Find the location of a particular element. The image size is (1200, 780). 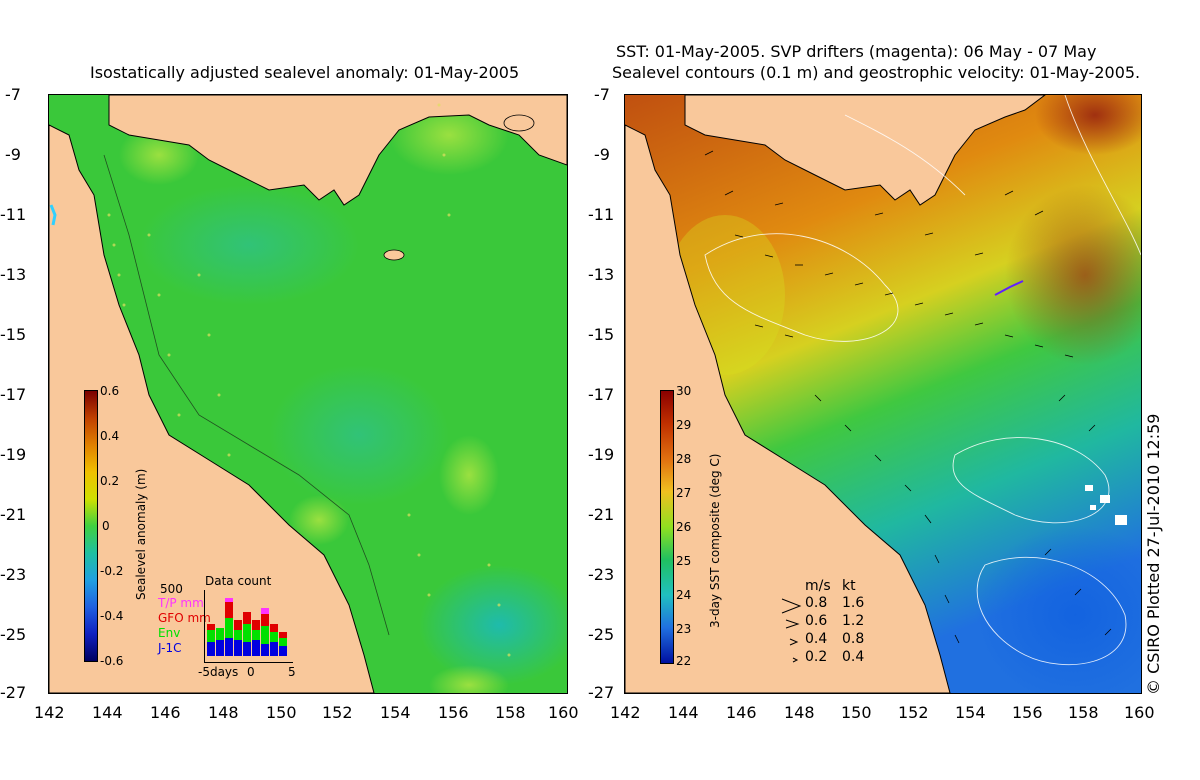

right-x-tick: 142 is located at coordinates (625, 712).